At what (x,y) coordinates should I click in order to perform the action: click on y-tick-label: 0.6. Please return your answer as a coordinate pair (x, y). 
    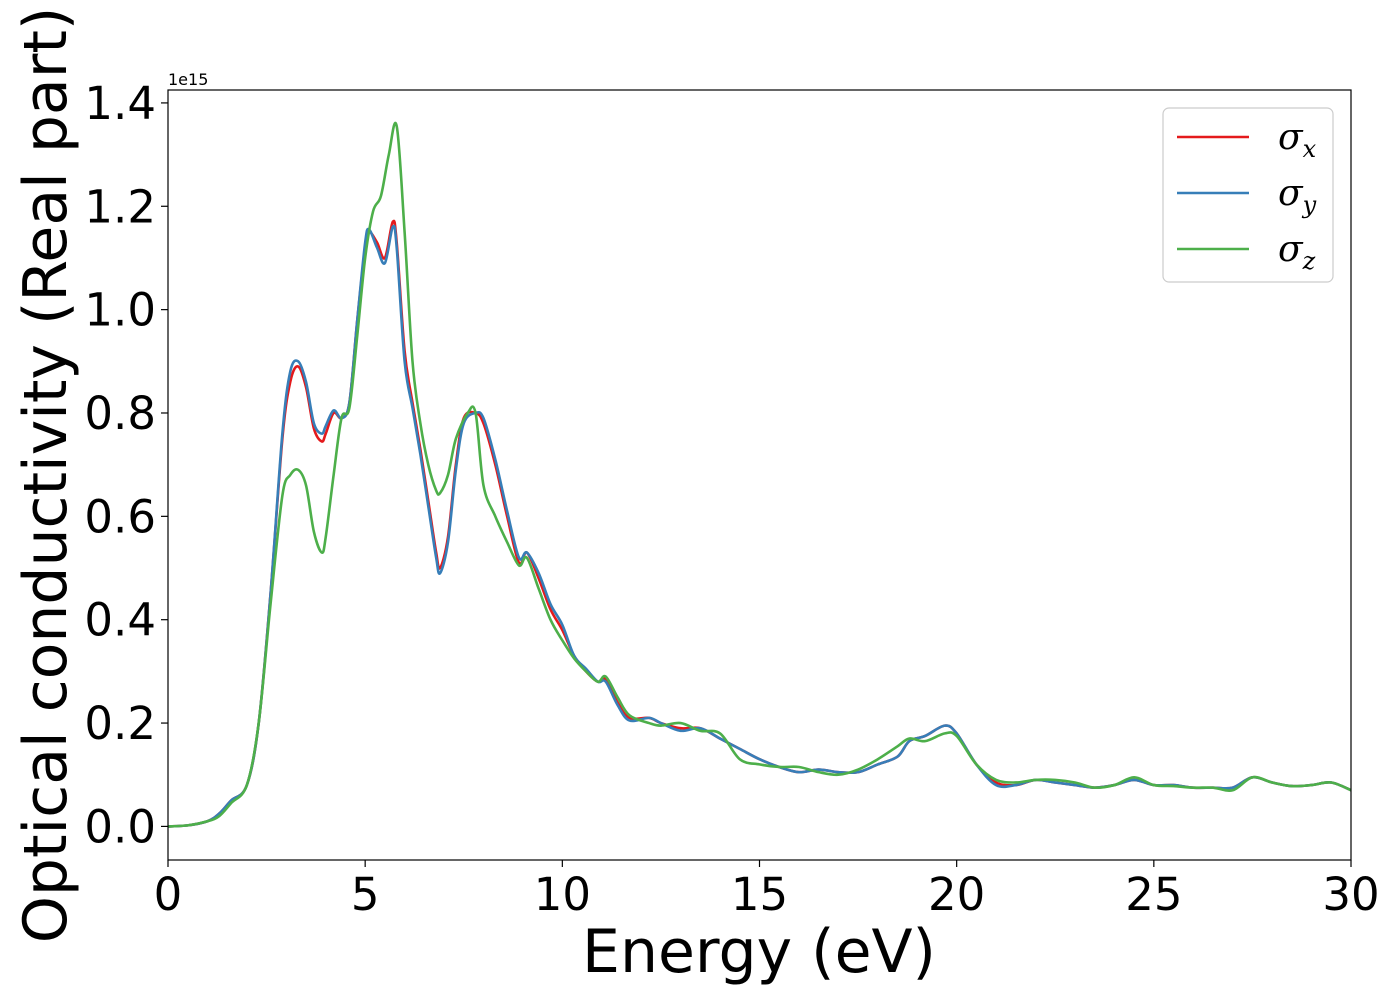
    Looking at the image, I should click on (120, 516).